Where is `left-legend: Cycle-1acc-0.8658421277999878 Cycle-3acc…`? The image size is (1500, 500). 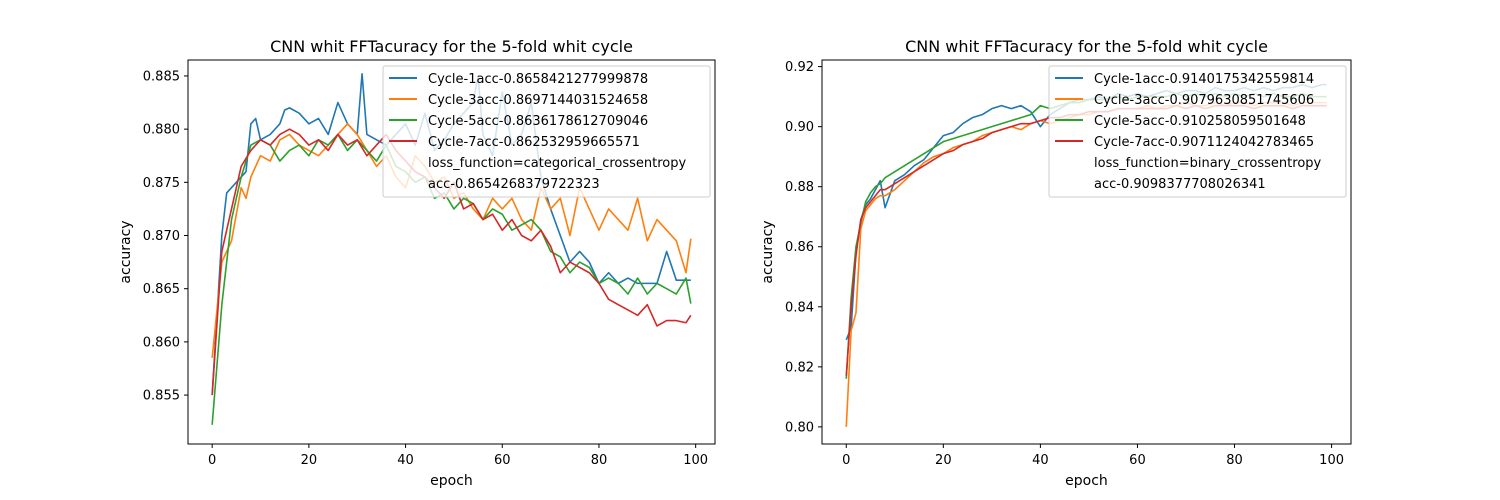
left-legend: Cycle-1acc-0.8658421277999878 Cycle-3acc… is located at coordinates (546, 131).